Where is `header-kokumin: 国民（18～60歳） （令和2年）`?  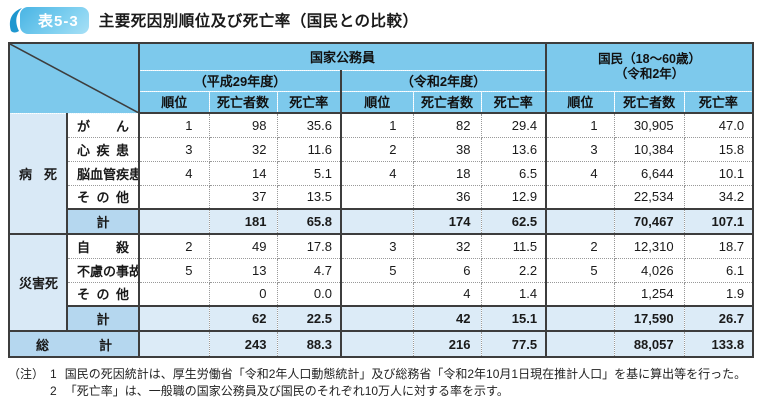 header-kokumin: 国民（18～60歳） （令和2年） is located at coordinates (649, 67).